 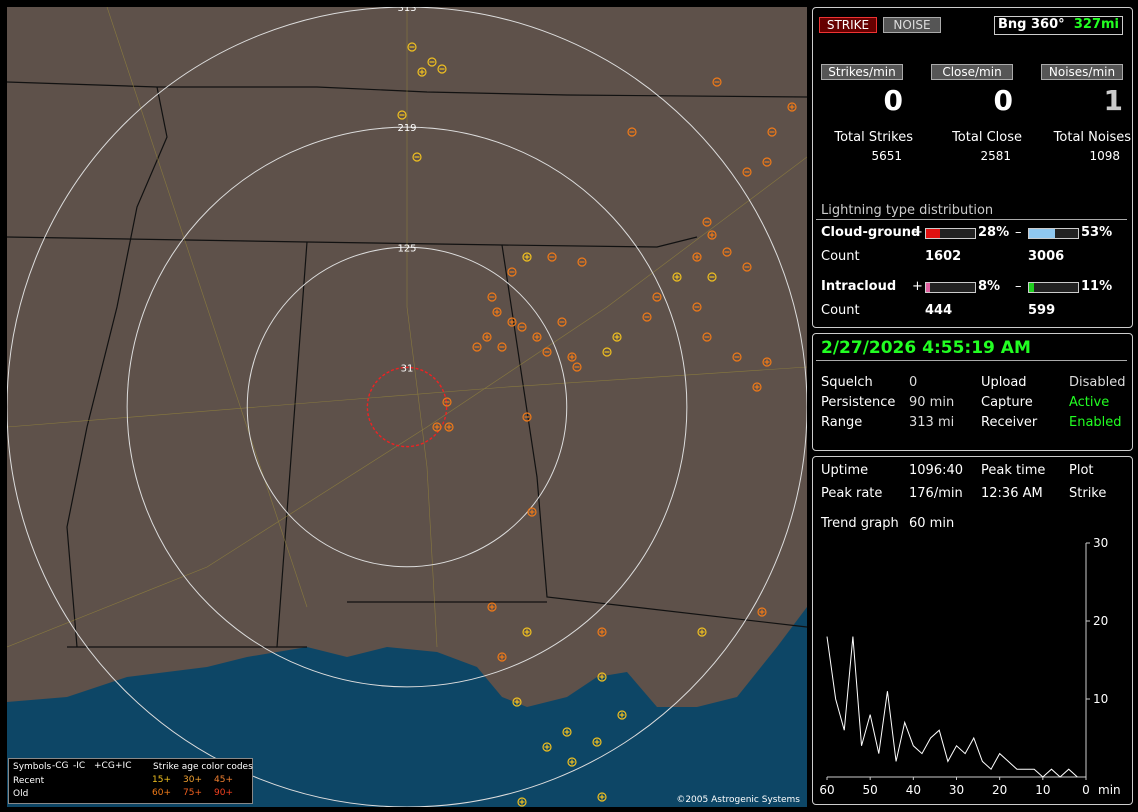 What do you see at coordinates (104, 766) in the screenshot?
I see `legend-type: +CG` at bounding box center [104, 766].